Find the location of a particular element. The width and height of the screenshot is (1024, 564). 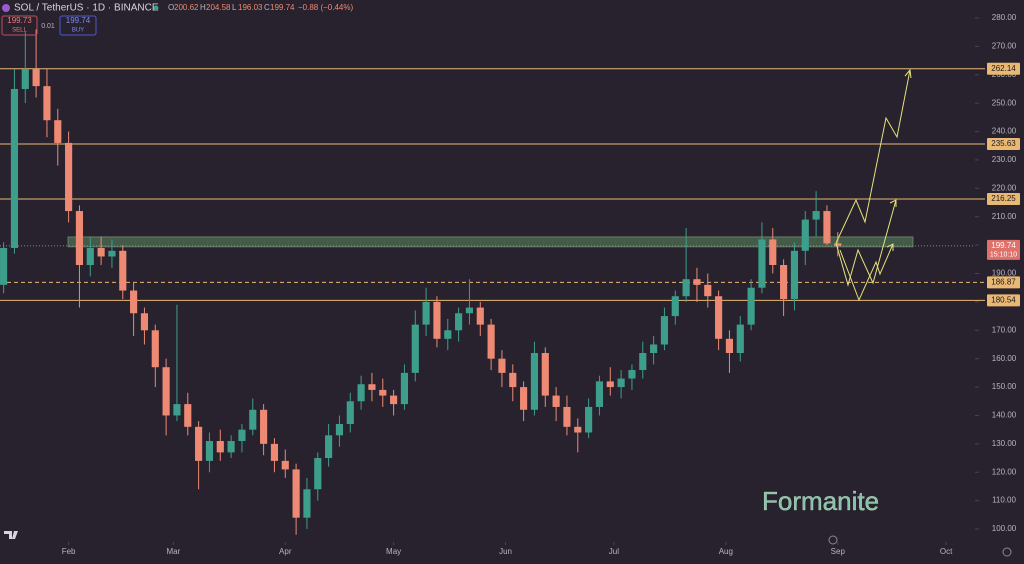

buy-button is located at coordinates (78, 25).